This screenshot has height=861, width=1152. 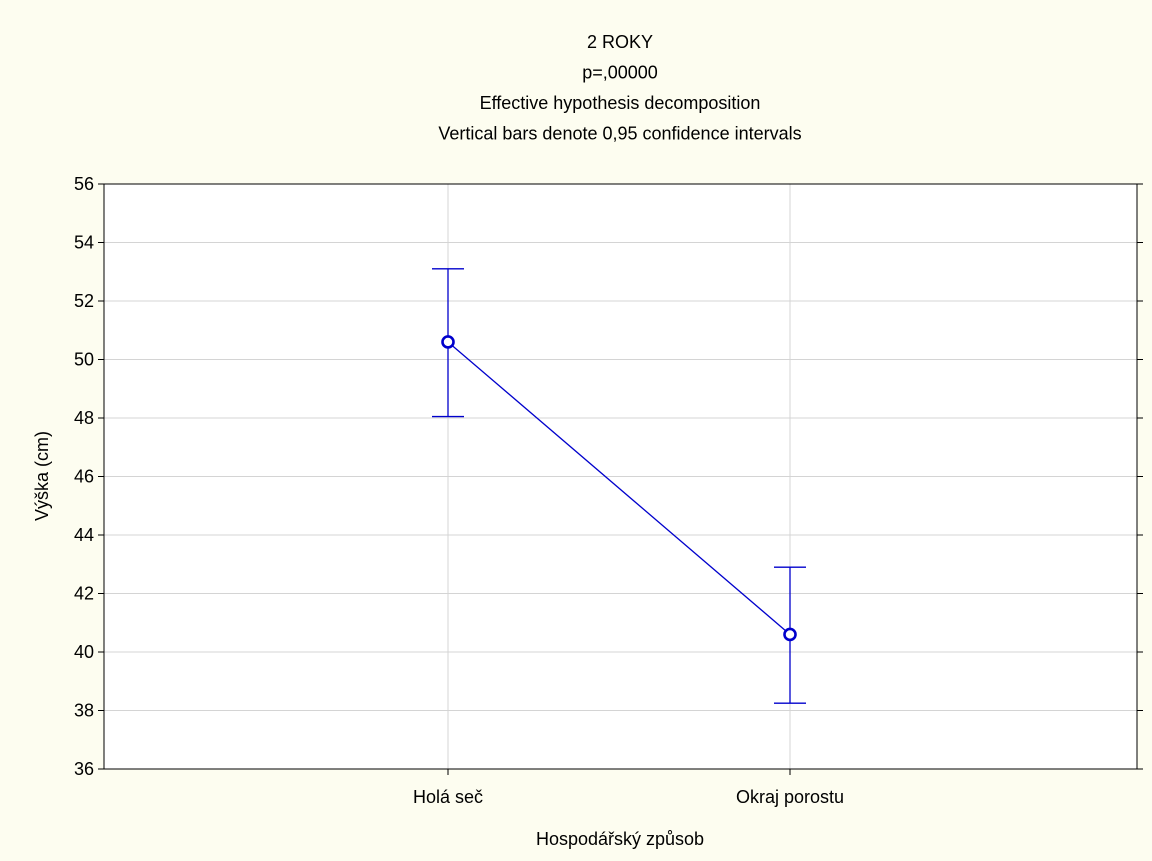 I want to click on y-tick-label: 48, so click(x=84, y=418).